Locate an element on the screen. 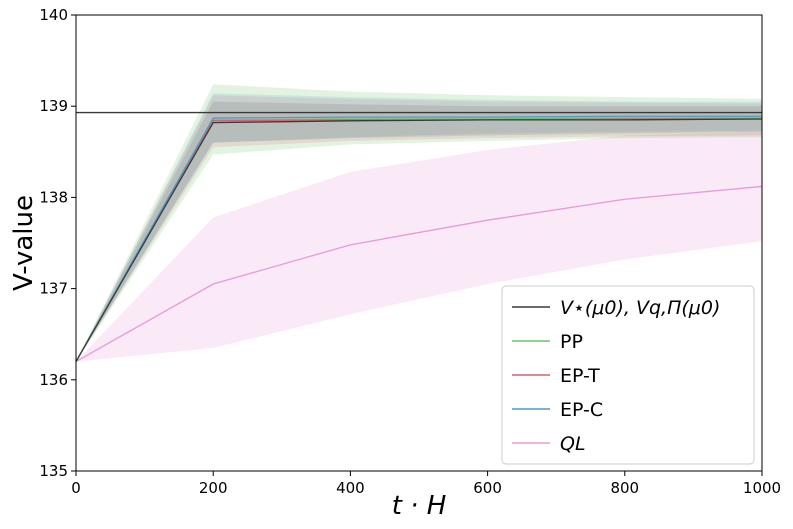 This screenshot has height=529, width=793. x-tick-label: 800 is located at coordinates (624, 488).